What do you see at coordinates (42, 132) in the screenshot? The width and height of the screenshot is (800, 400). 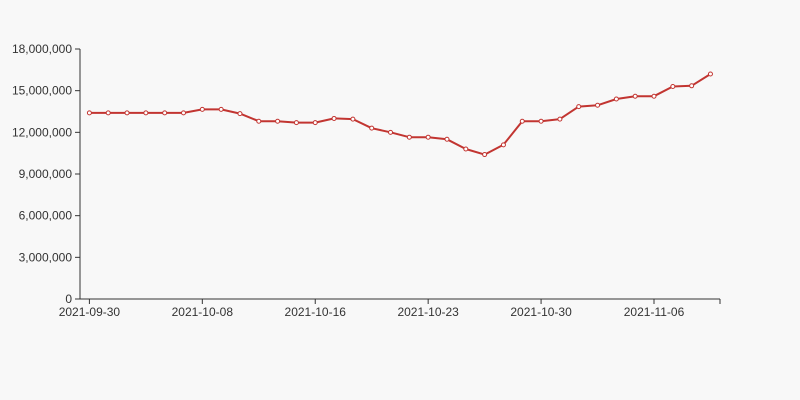 I see `y-tick-label: 12,000,000` at bounding box center [42, 132].